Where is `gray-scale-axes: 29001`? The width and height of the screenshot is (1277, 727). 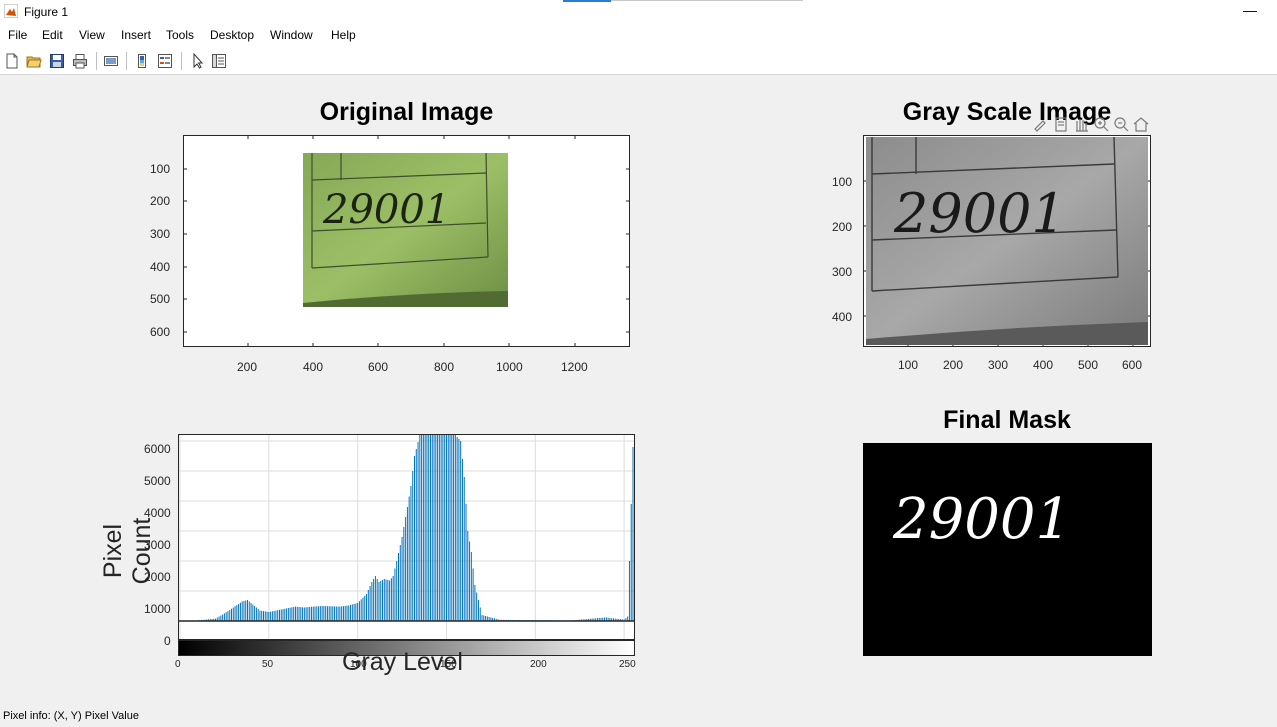
gray-scale-axes: 29001 is located at coordinates (1007, 241).